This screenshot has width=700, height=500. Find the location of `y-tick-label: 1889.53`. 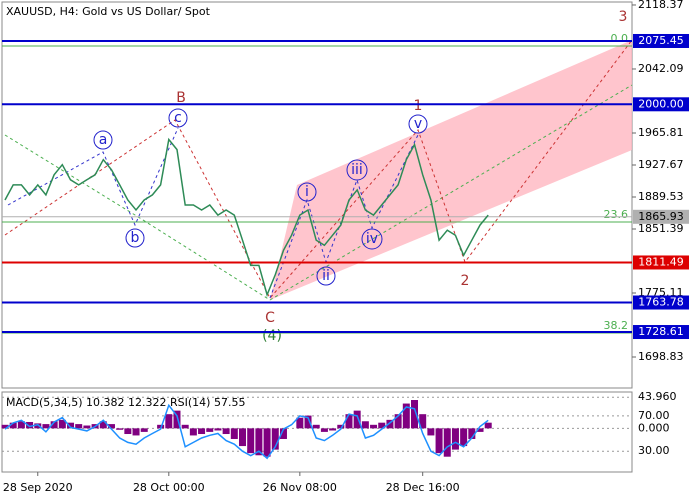

y-tick-label: 1889.53 is located at coordinates (661, 196).